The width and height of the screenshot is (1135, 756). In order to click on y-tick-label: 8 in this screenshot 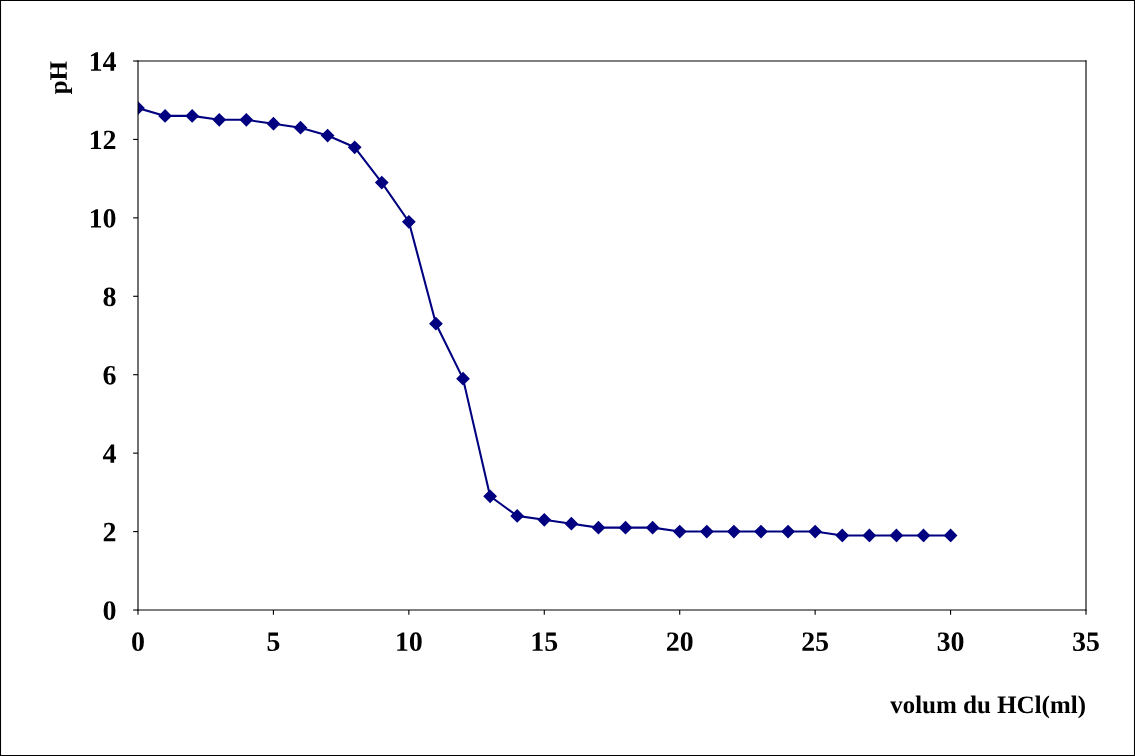, I will do `click(109, 297)`.